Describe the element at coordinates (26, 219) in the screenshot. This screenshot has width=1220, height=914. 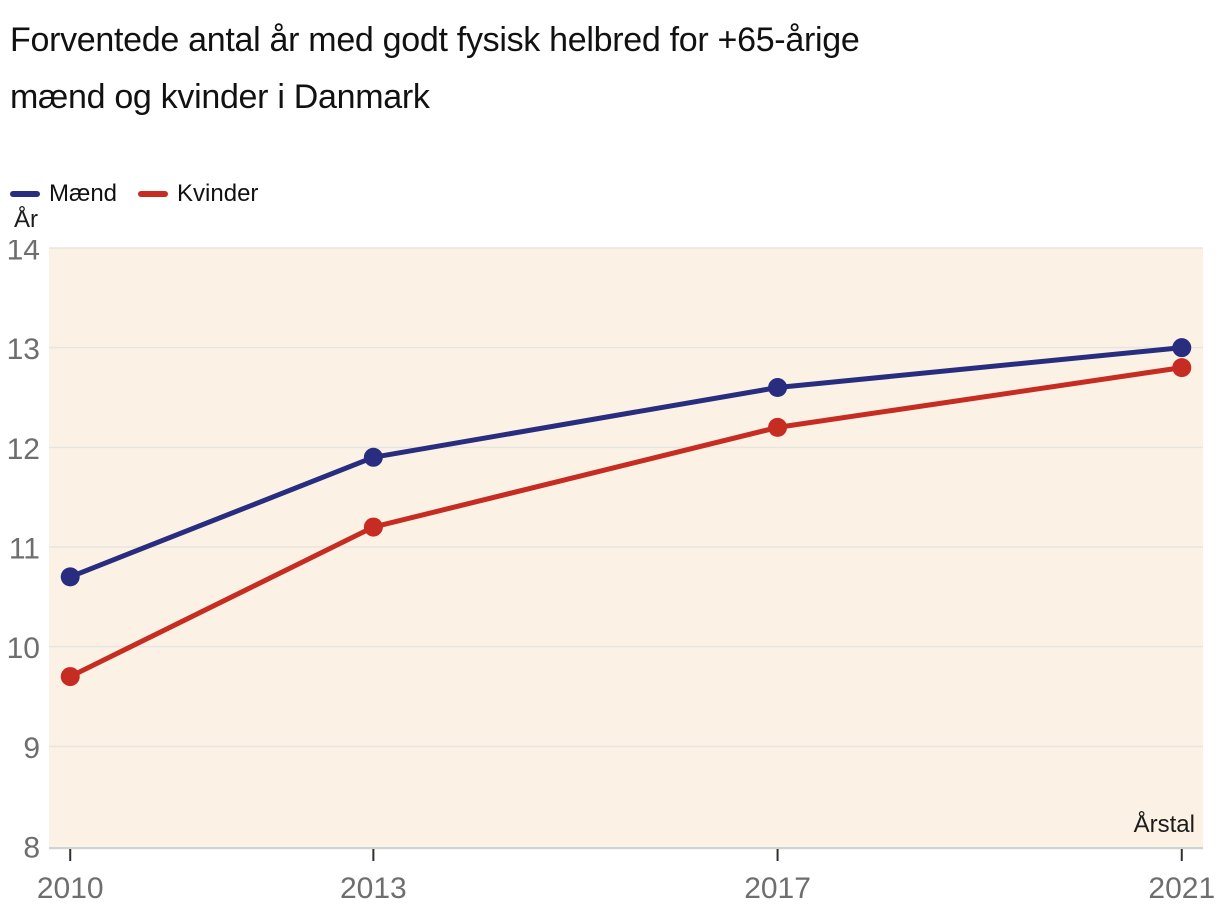
I see `y-axis-title: År` at that location.